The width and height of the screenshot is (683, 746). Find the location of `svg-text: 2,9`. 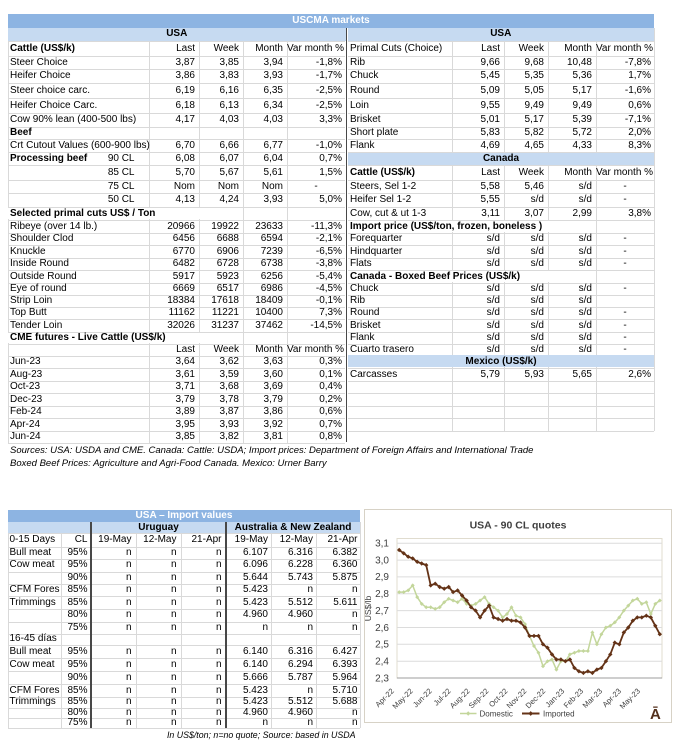

svg-text: 2,9 is located at coordinates (382, 577).